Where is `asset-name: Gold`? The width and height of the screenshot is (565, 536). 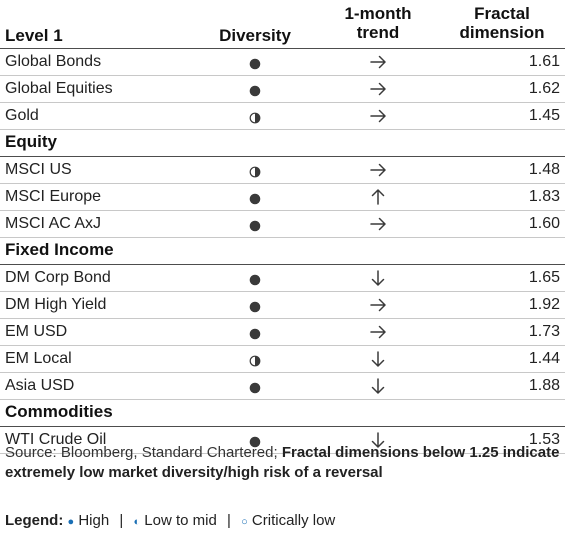
asset-name: Gold is located at coordinates (22, 115).